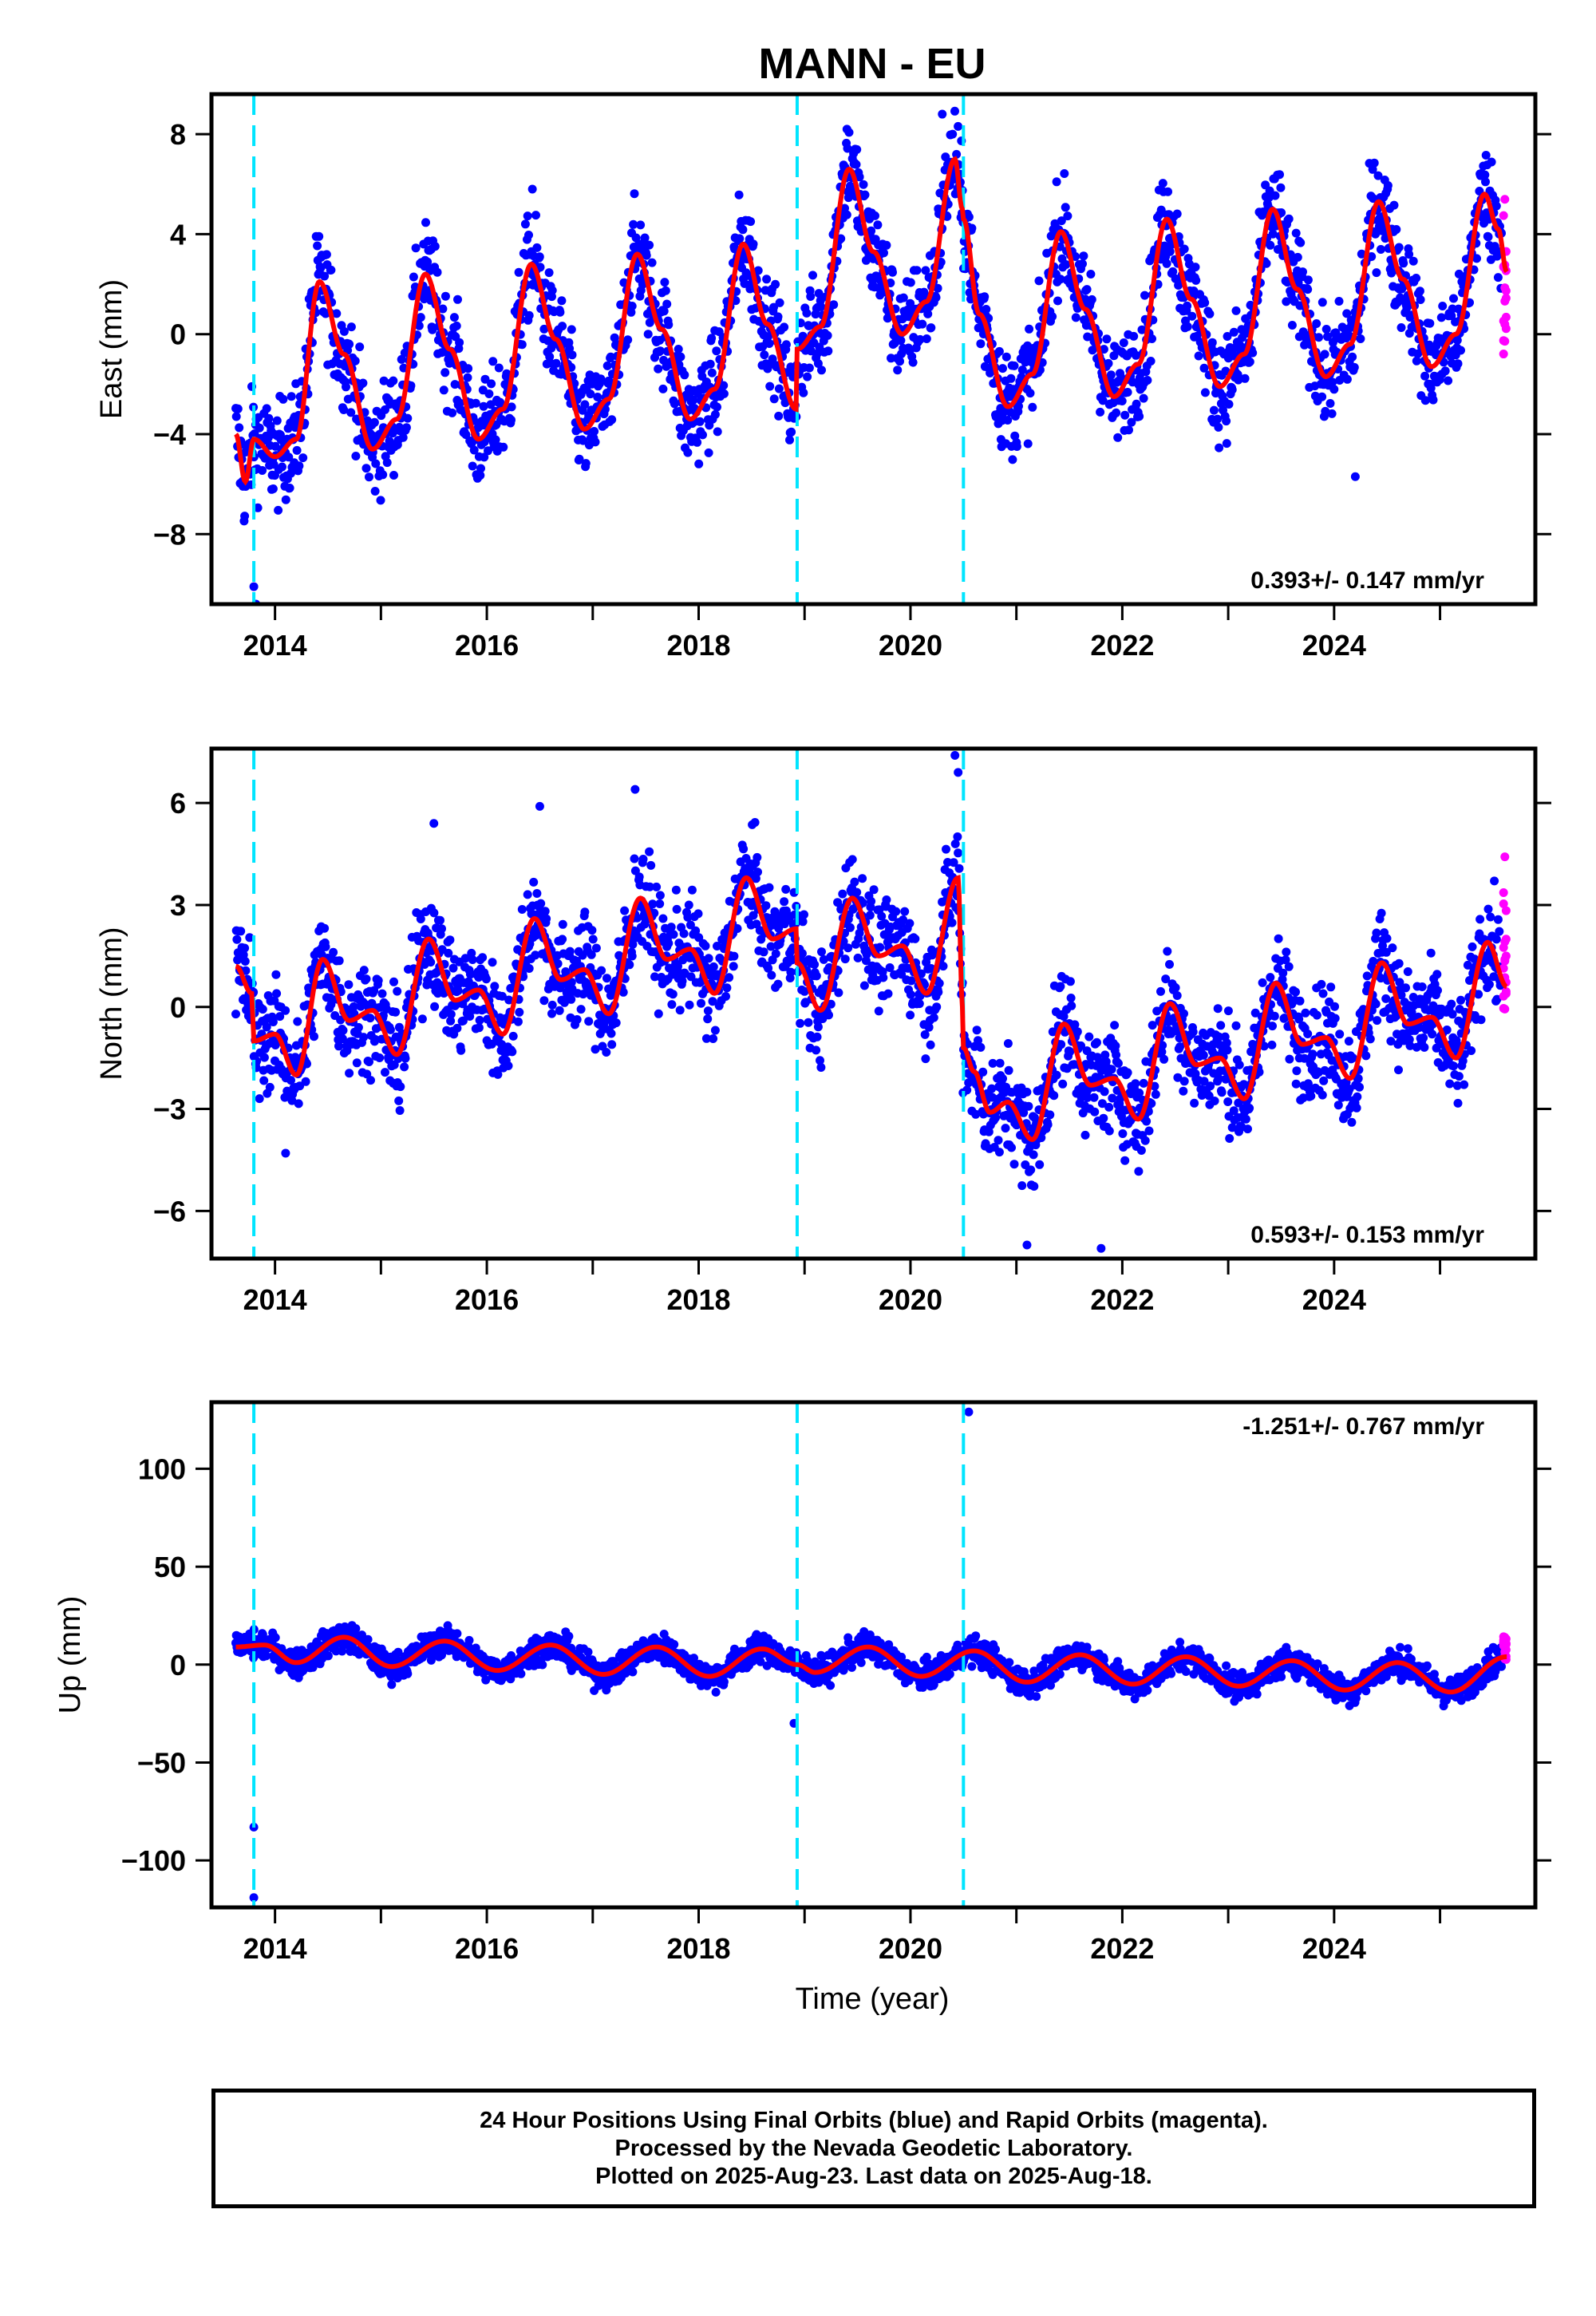 The height and width of the screenshot is (2316, 1596). What do you see at coordinates (910, 1299) in the screenshot?
I see `x-tick-label: 2020` at bounding box center [910, 1299].